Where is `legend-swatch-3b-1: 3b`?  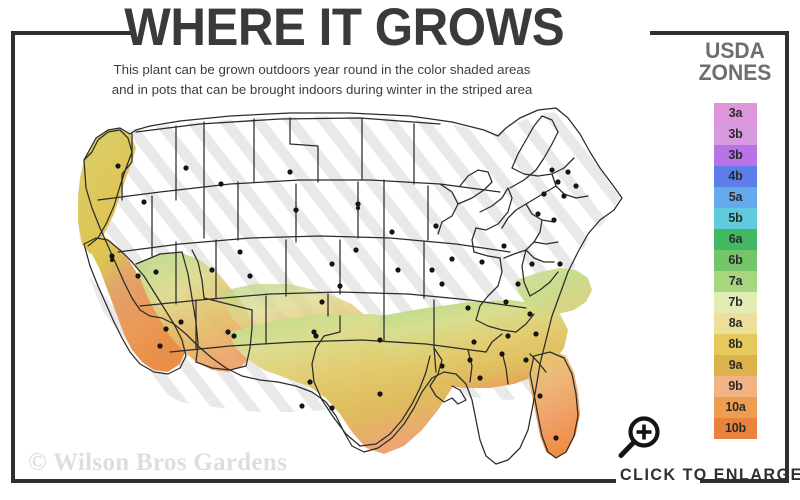
legend-swatch-3b-1: 3b is located at coordinates (735, 134).